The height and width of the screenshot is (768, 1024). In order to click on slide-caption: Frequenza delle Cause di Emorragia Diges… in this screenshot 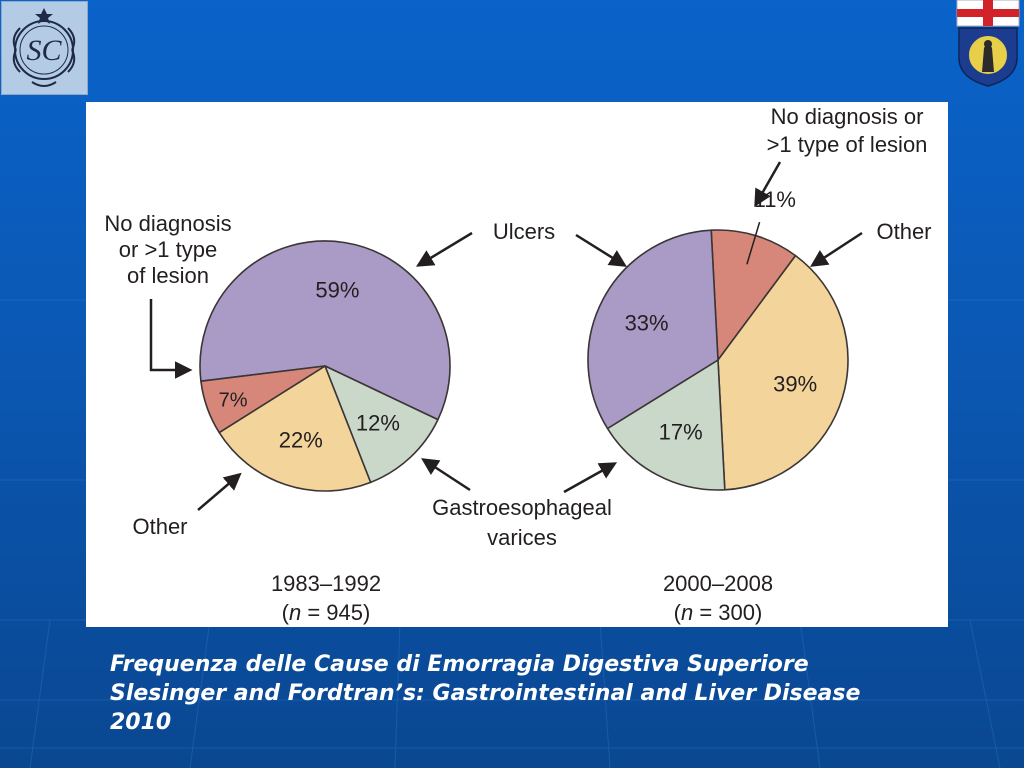, I will do `click(560, 693)`.